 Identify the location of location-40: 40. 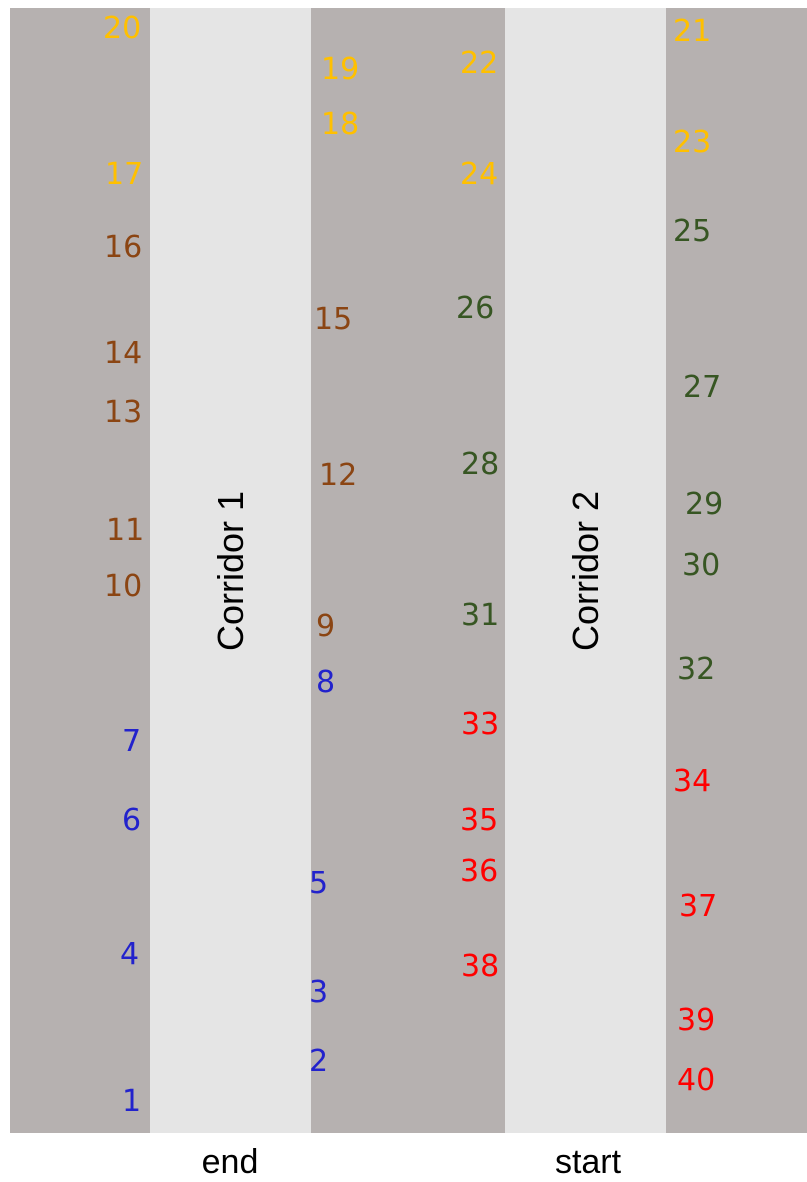
(696, 1080).